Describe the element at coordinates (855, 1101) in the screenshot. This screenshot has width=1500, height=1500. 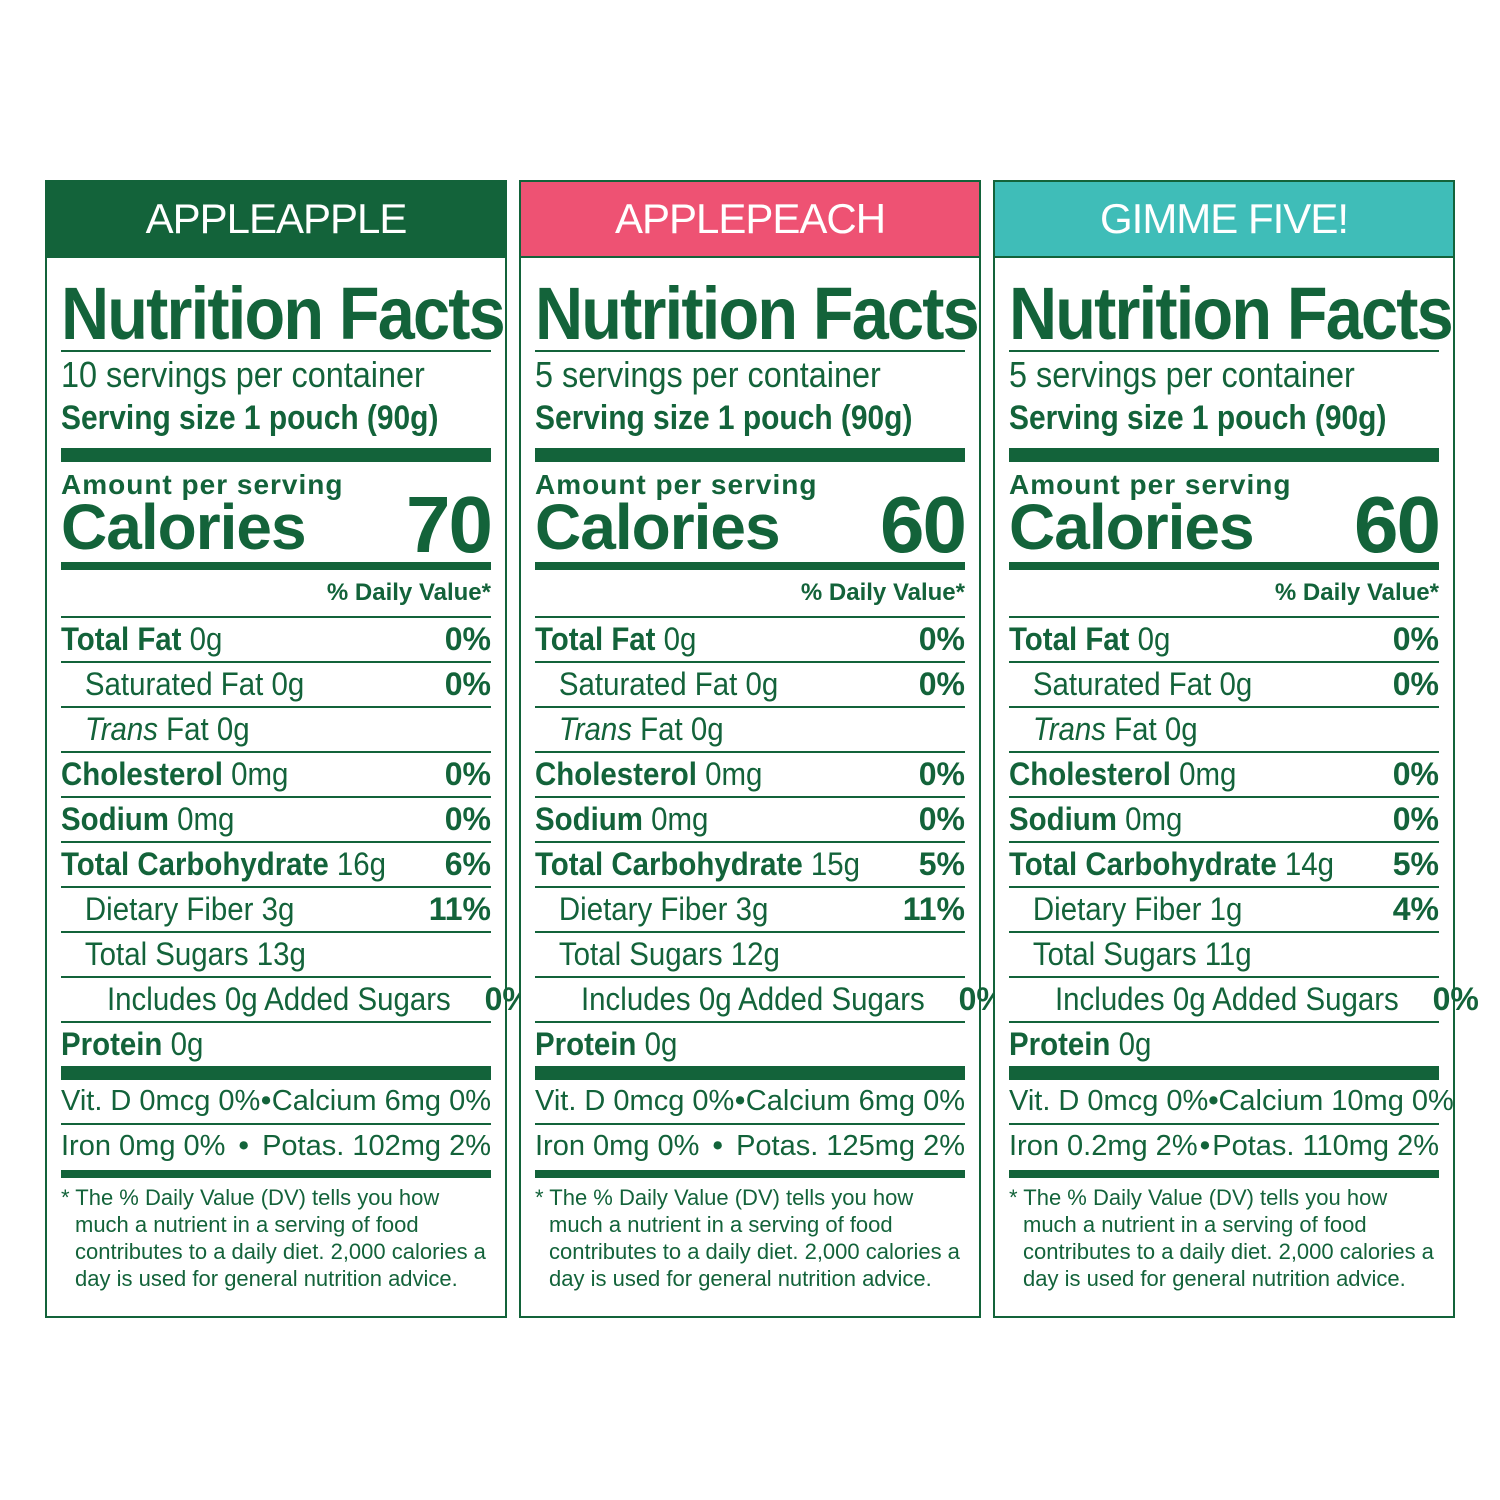
I see `calcium: Calcium 6mg 0%` at that location.